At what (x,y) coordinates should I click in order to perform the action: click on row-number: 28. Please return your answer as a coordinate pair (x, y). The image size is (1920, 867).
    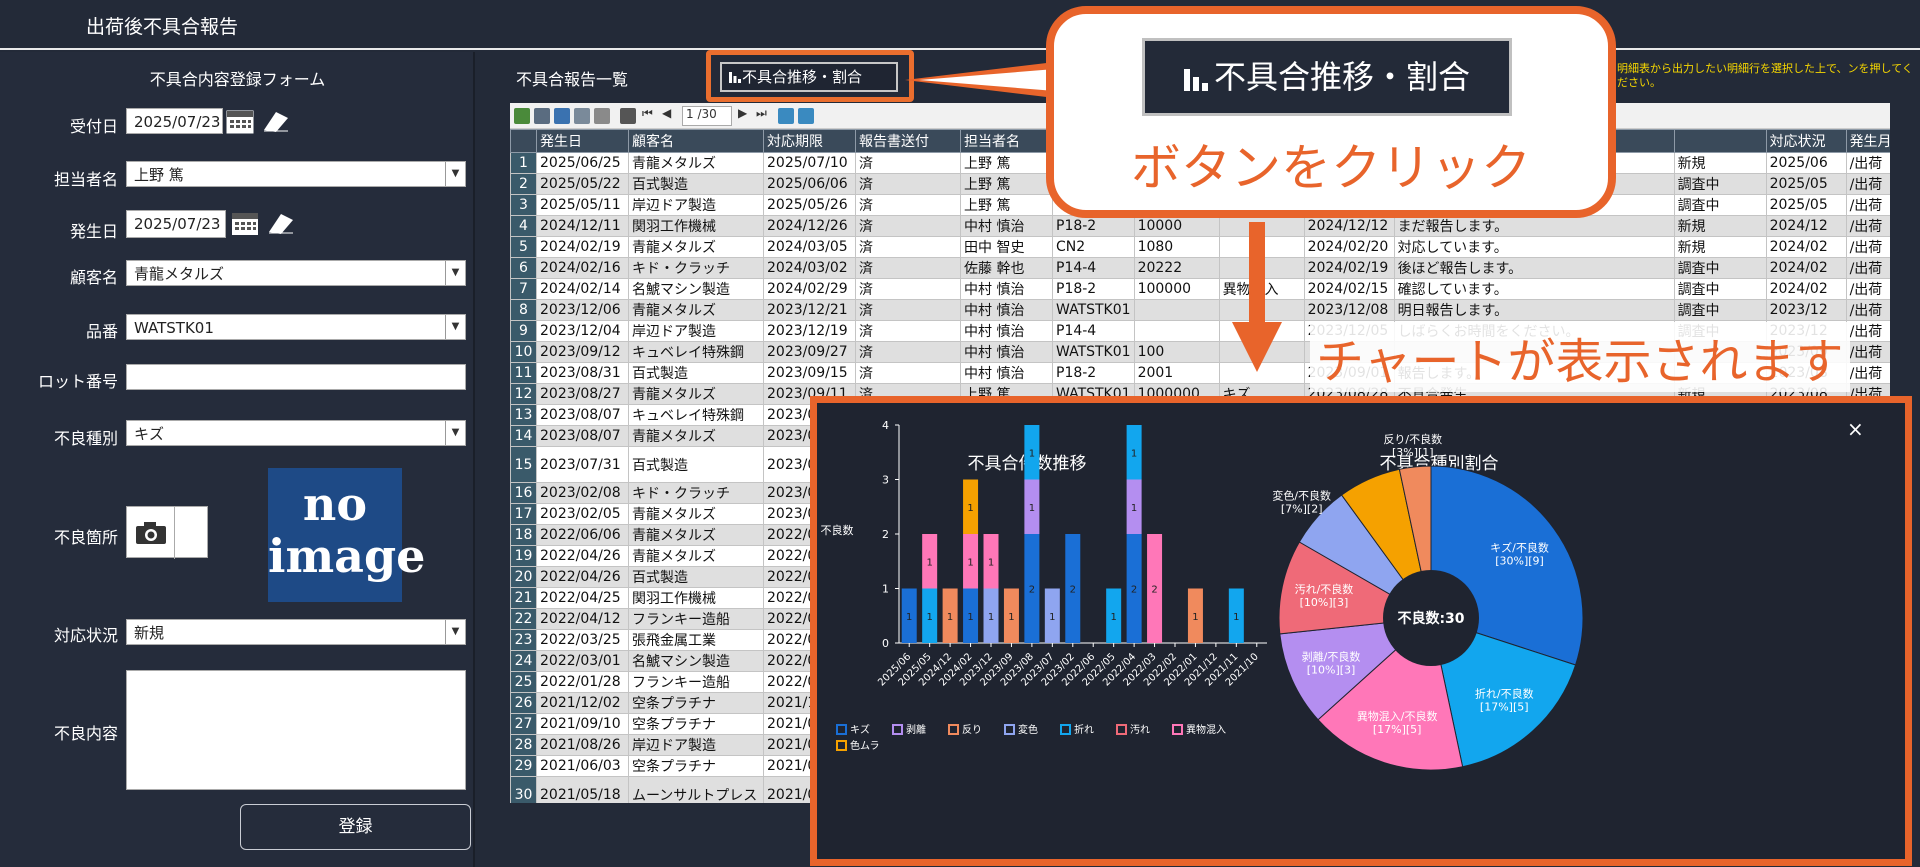
    Looking at the image, I should click on (523, 745).